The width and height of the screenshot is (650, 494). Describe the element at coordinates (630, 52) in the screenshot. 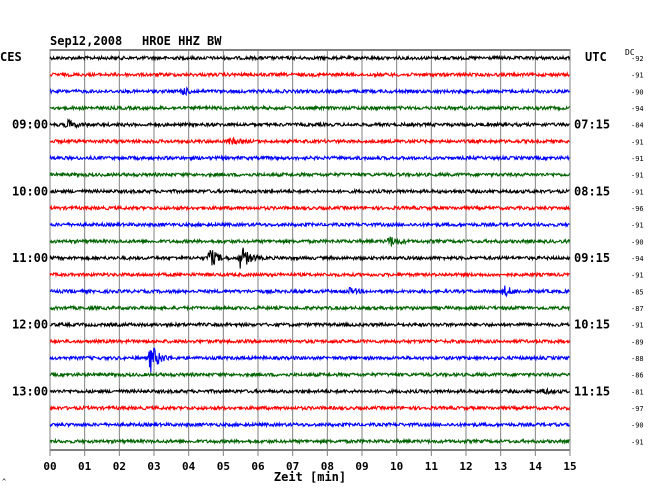

I see `dc-label: DC` at that location.